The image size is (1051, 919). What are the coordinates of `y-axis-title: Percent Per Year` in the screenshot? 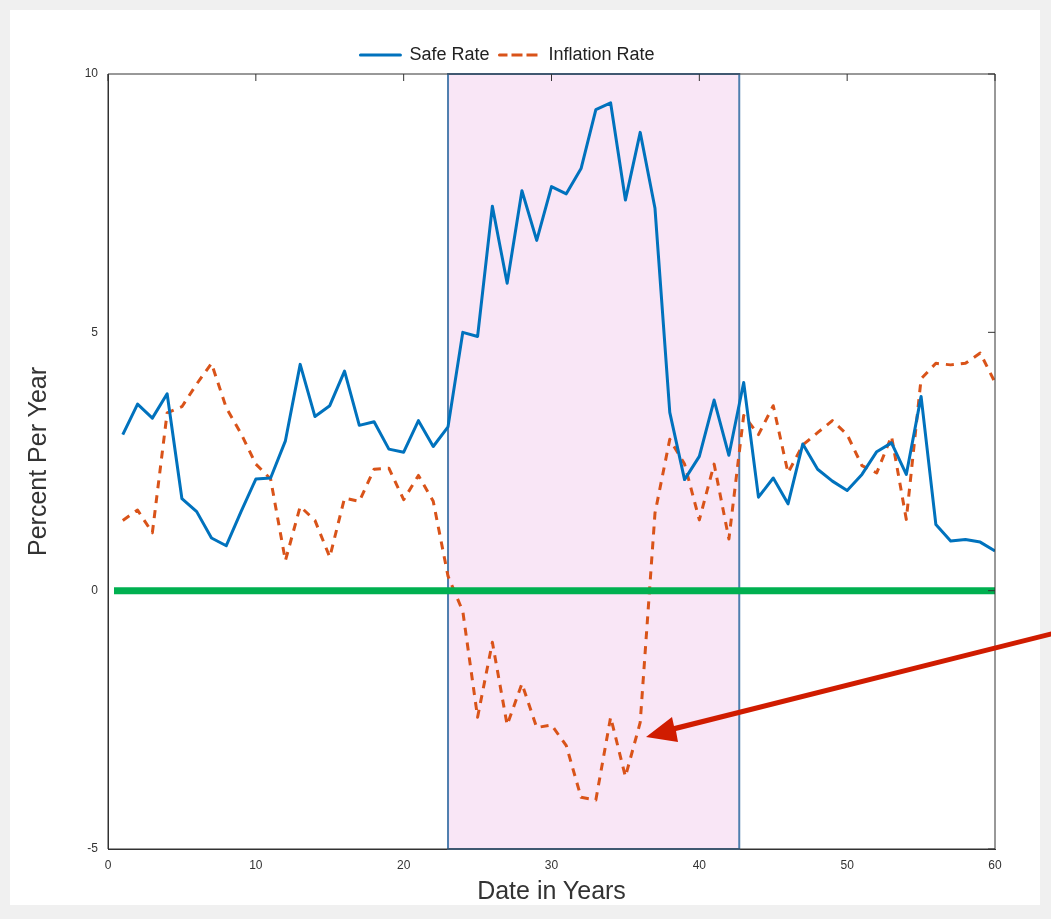 It's located at (36, 461).